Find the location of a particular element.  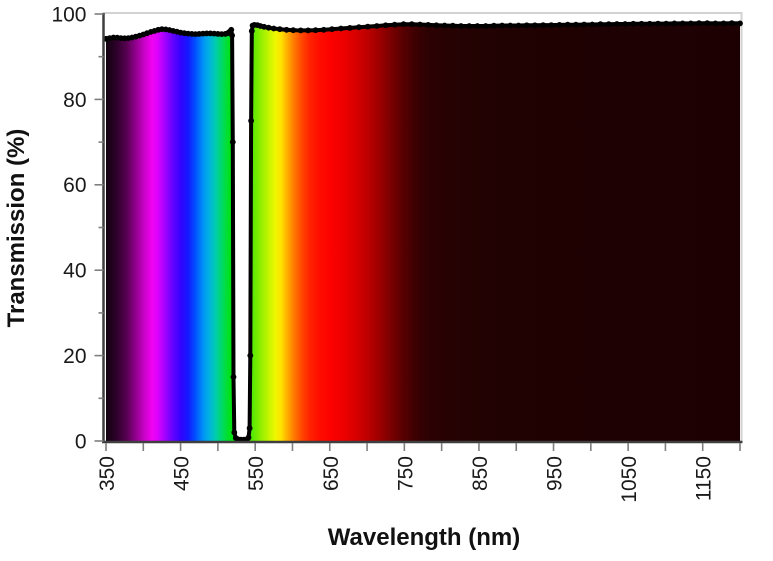

x-tick-label: 1050 is located at coordinates (629, 479).